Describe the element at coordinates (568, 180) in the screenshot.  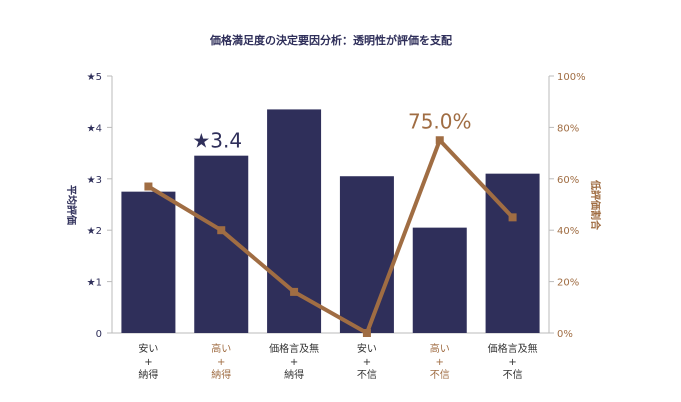
I see `y-right-tick-label: 60%` at that location.